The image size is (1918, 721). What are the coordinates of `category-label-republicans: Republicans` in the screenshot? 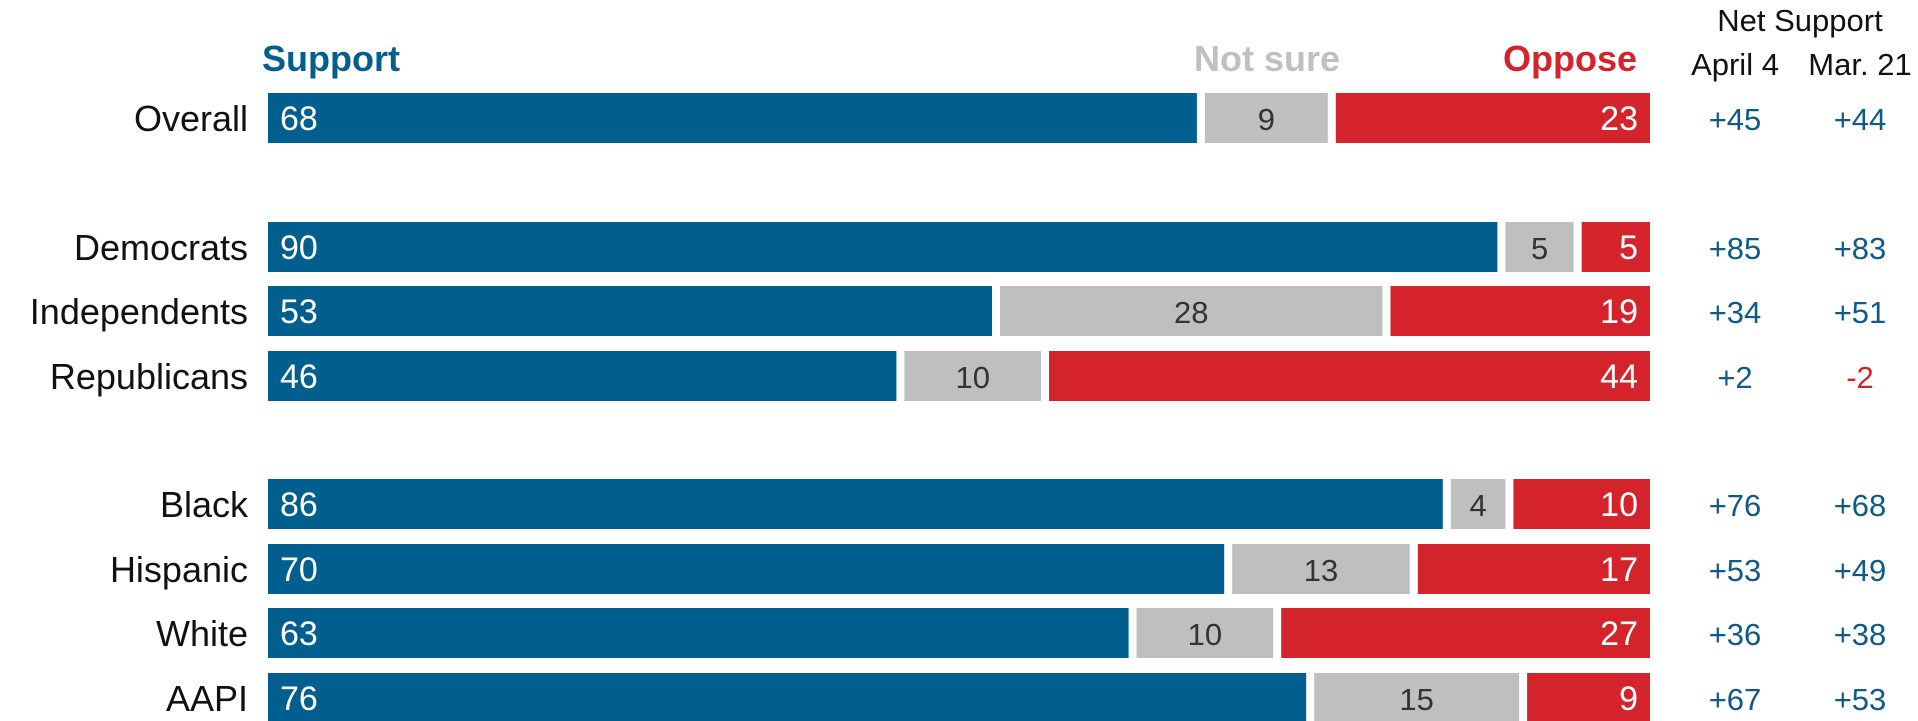 It's located at (149, 376).